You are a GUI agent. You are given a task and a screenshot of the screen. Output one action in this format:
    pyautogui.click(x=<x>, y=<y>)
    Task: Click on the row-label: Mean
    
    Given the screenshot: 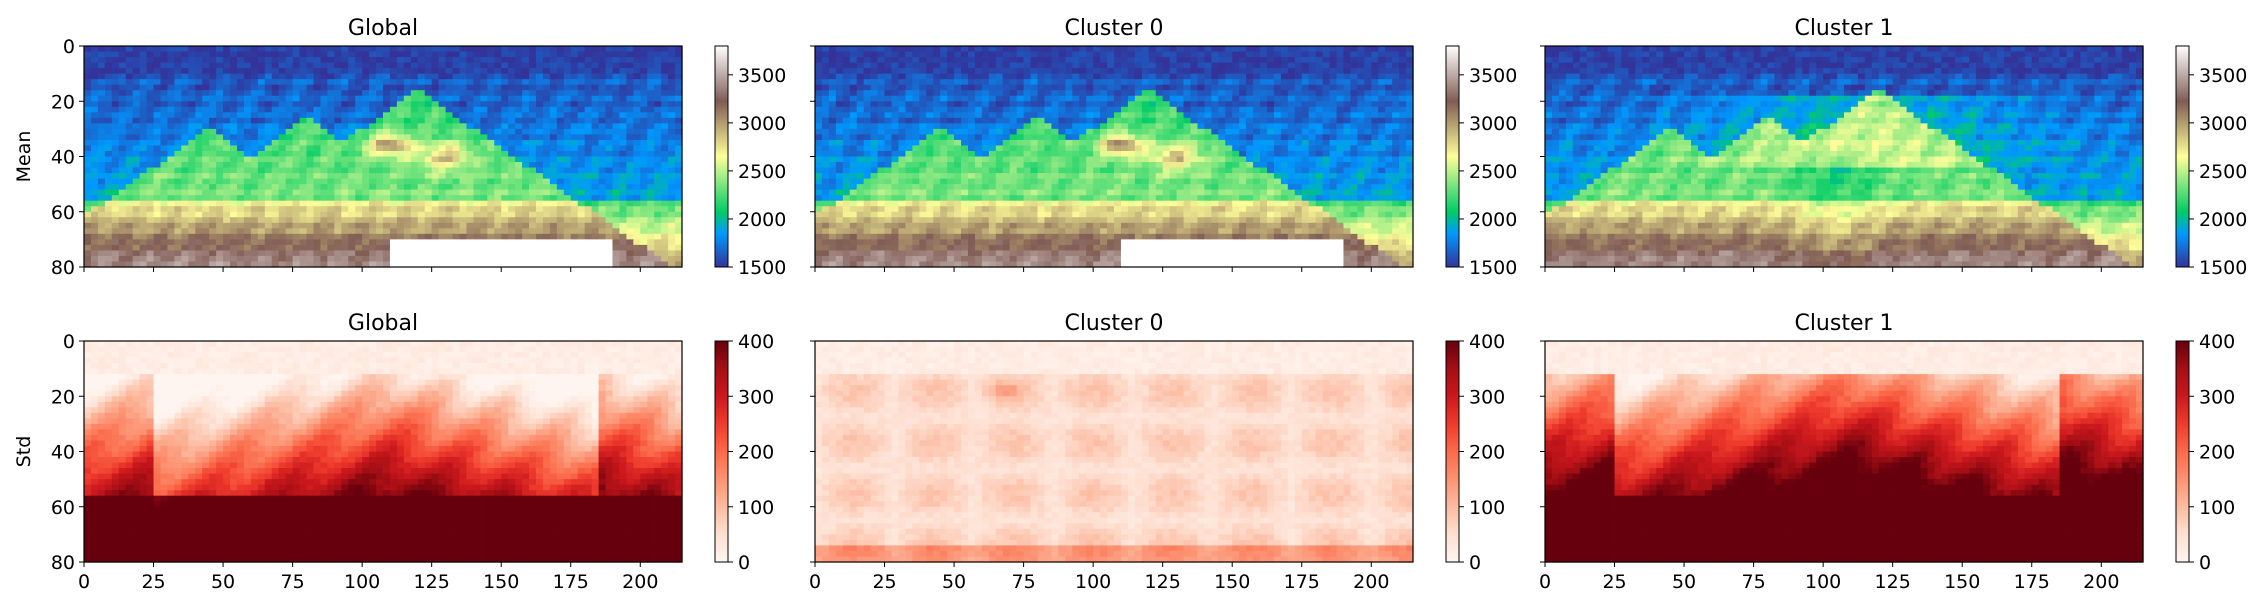 What is the action you would take?
    pyautogui.click(x=24, y=157)
    